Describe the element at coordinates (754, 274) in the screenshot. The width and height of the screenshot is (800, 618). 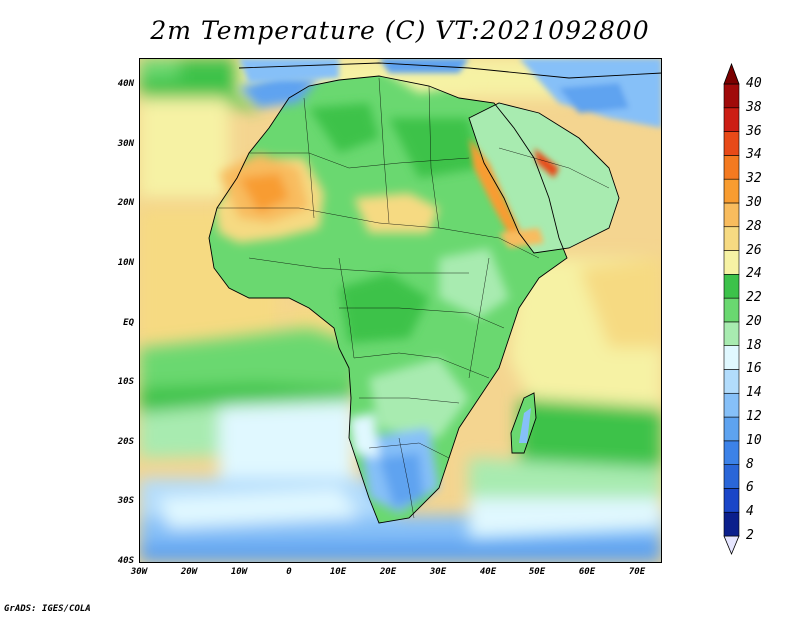
I see `colorbar-label: 24` at that location.